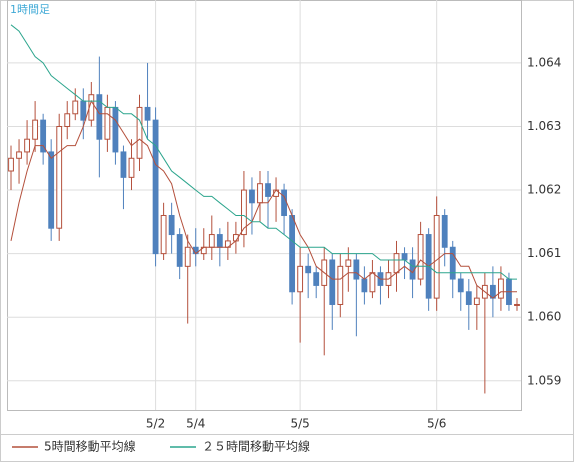 Image resolution: width=574 pixels, height=466 pixels. What do you see at coordinates (544, 253) in the screenshot?
I see `y-tick-label: 1.061` at bounding box center [544, 253].